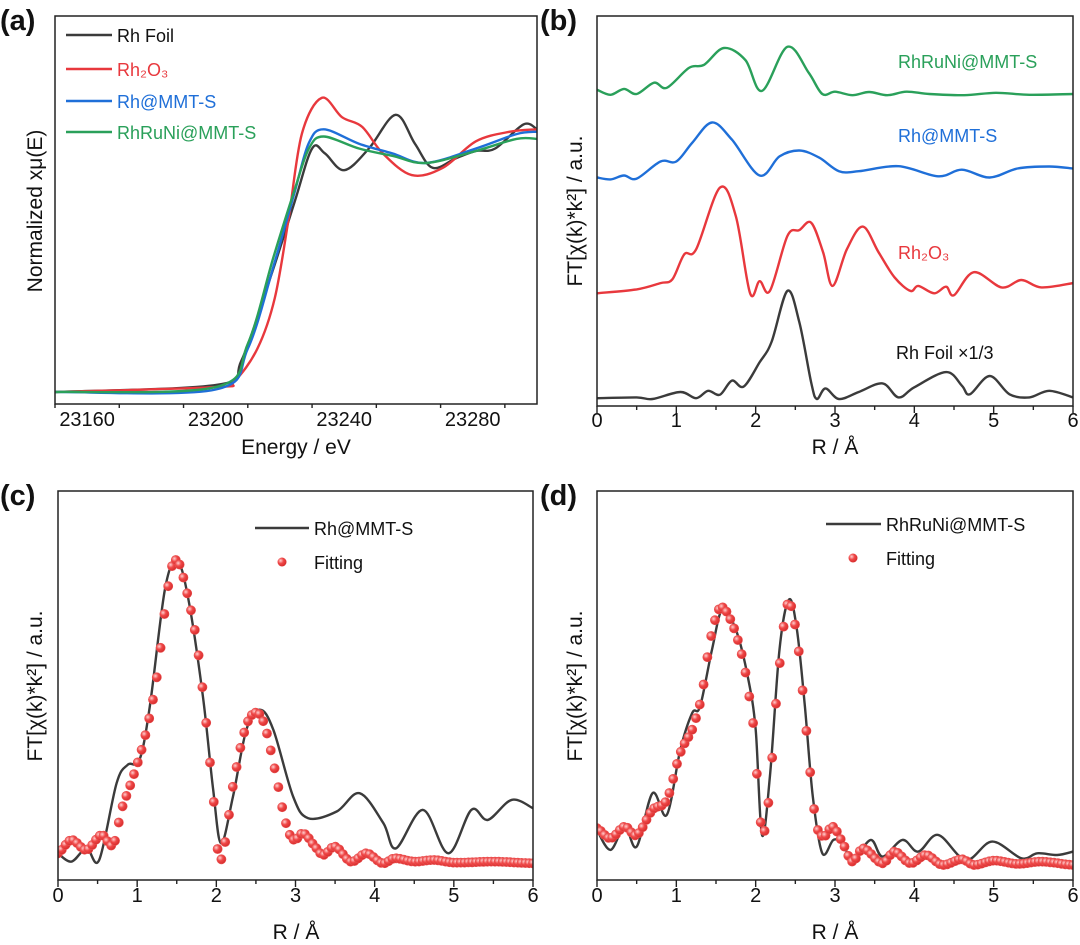 This screenshot has height=945, width=1080. Describe the element at coordinates (216, 420) in the screenshot. I see `x-tick-label: 23200` at that location.